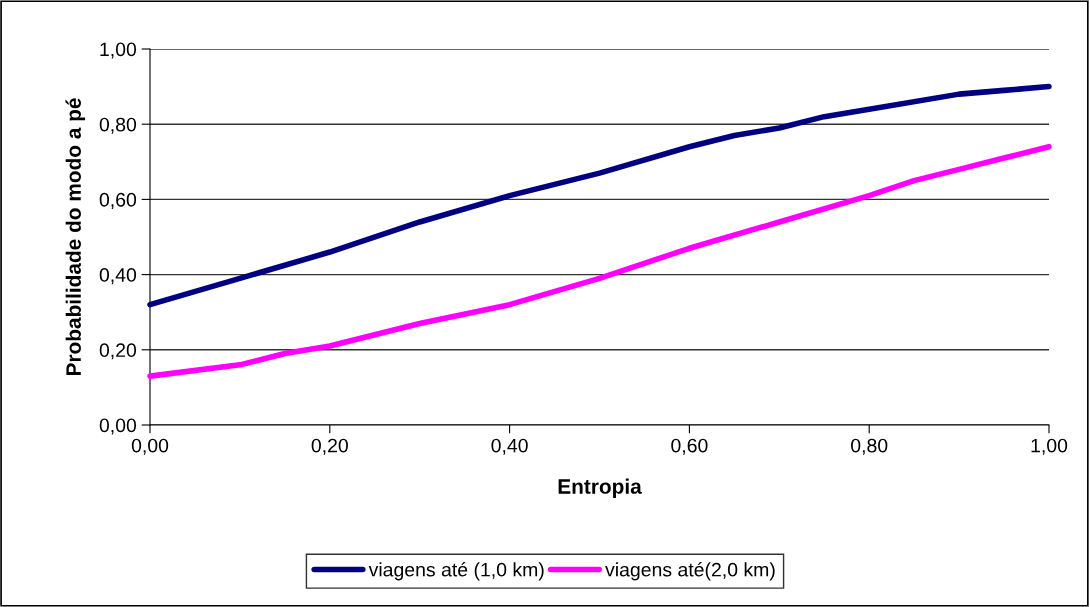  What do you see at coordinates (456, 571) in the screenshot?
I see `legend-label: viagens até (1,0 km)` at bounding box center [456, 571].